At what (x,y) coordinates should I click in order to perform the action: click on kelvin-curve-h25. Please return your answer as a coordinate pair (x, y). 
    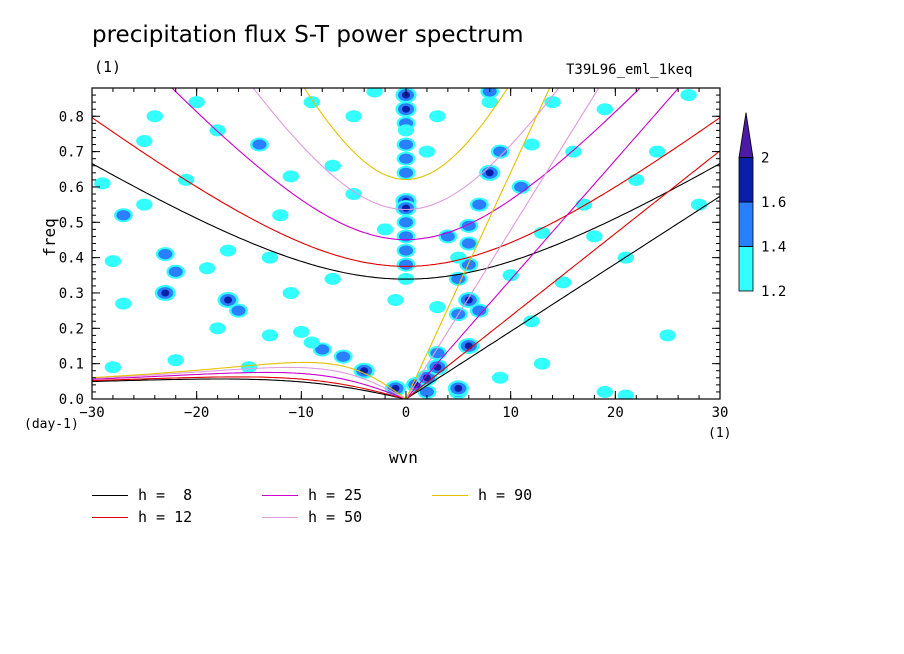
    Looking at the image, I should click on (542, 243).